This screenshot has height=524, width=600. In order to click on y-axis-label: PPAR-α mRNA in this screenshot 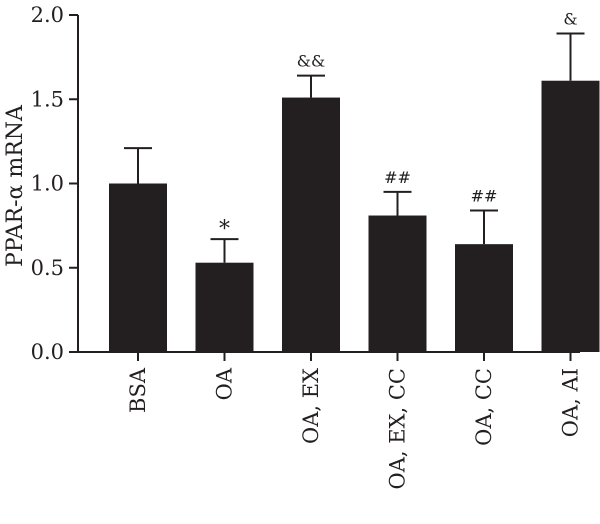, I will do `click(15, 185)`.